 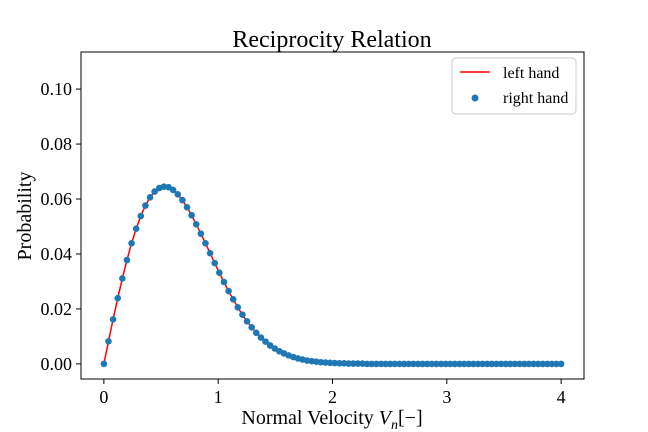 What do you see at coordinates (61, 226) in the screenshot?
I see `y-axis-ticks: 0.00 0.02 0.04 0.06 0.08 0.10` at bounding box center [61, 226].